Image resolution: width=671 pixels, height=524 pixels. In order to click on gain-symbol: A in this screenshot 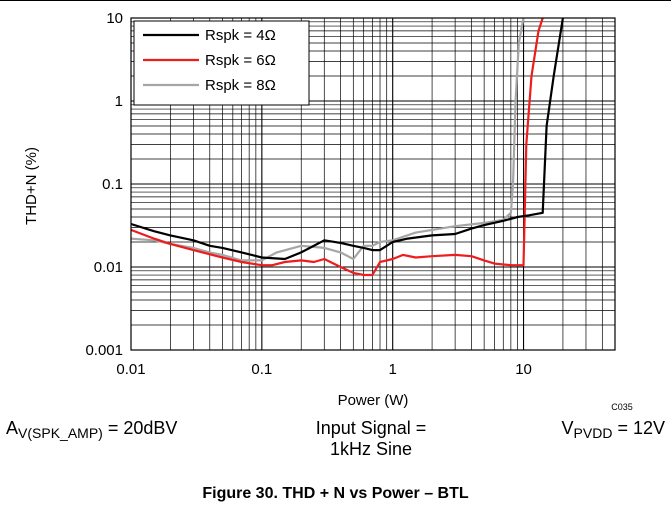, I will do `click(12, 428)`.